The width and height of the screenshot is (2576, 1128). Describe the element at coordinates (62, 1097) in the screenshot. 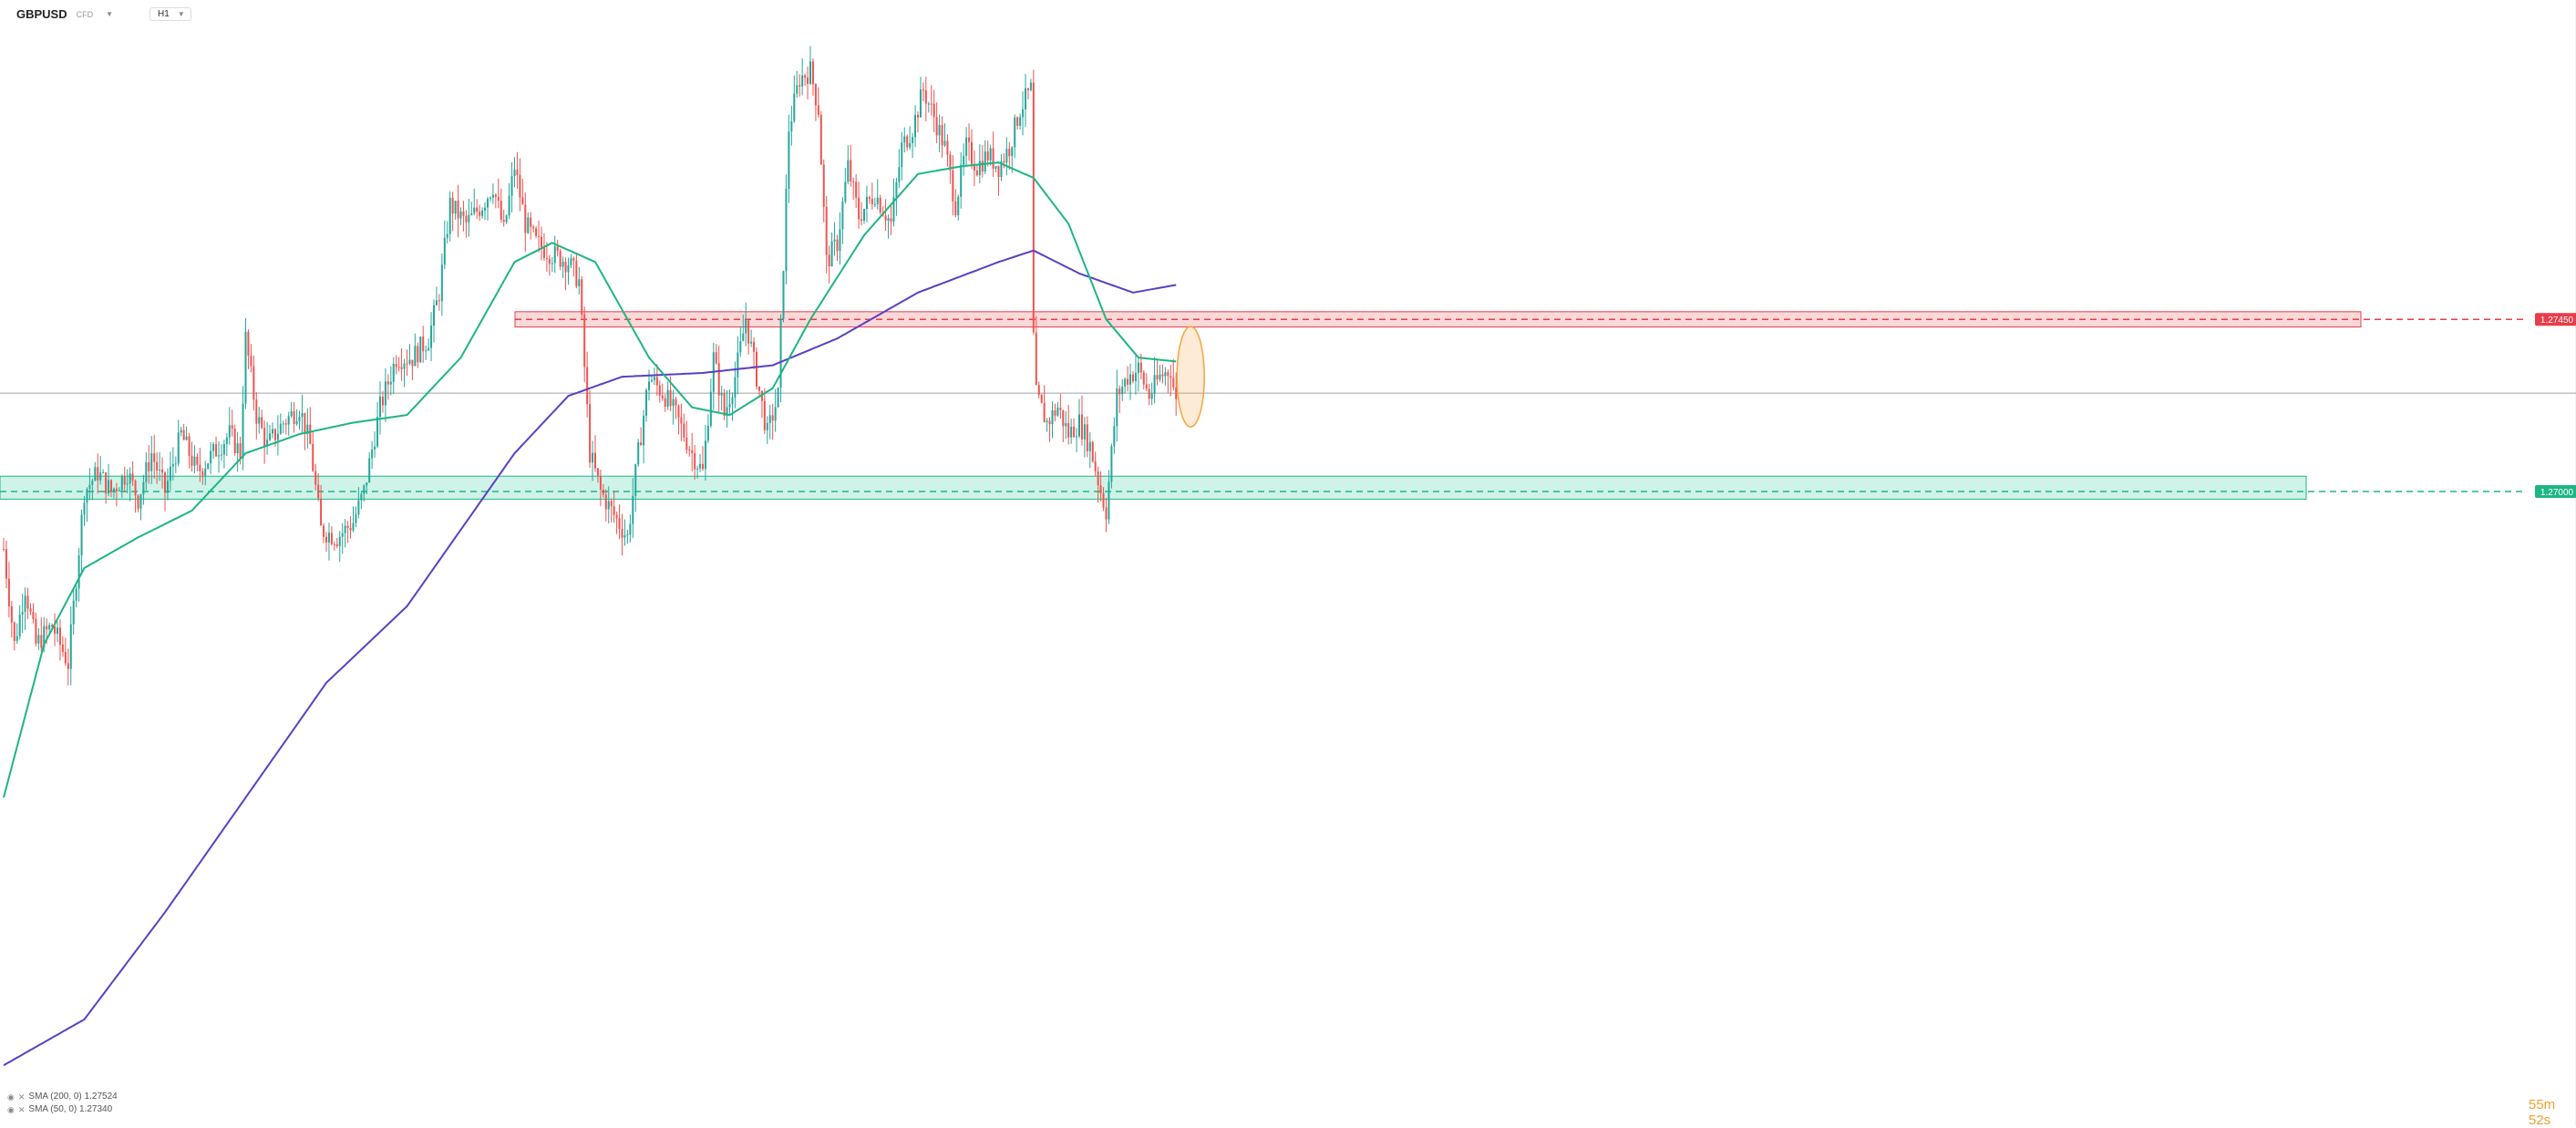

I see `legend-row-sma200: ◉ ✕ SMA (200, 0) 1.27524` at that location.